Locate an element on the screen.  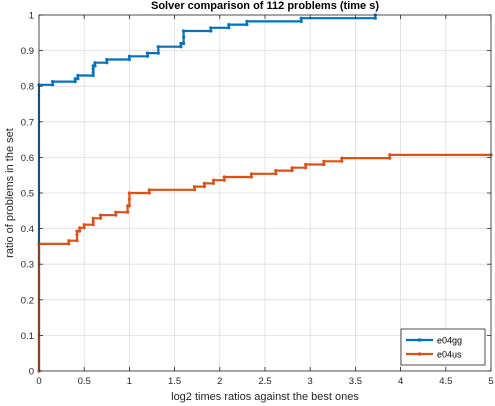
x-tick-label: 4.5 is located at coordinates (445, 381).